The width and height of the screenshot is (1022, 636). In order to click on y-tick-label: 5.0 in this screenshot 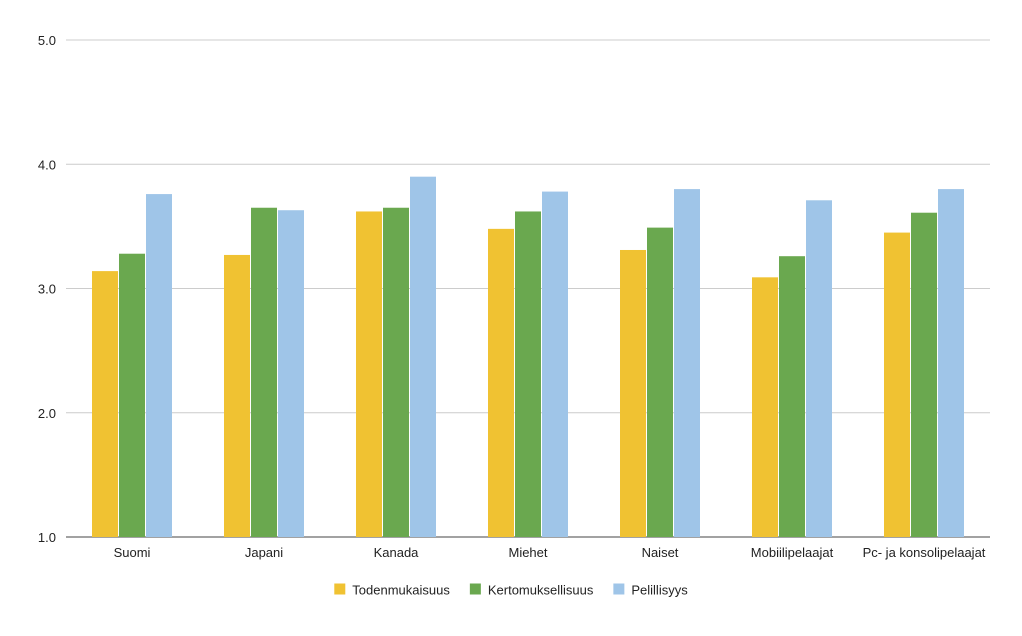, I will do `click(47, 40)`.